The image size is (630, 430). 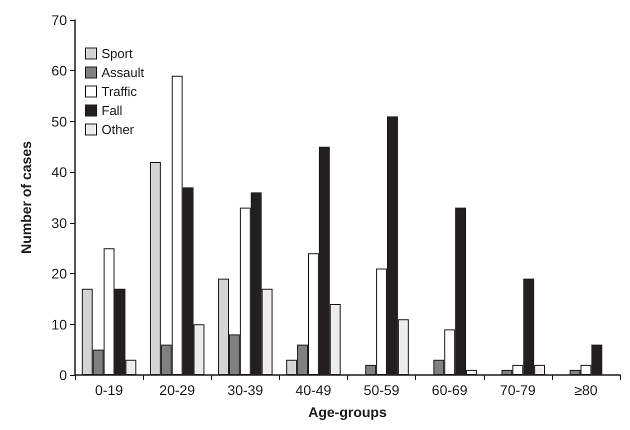 What do you see at coordinates (59, 222) in the screenshot?
I see `y-tick-label: 30` at bounding box center [59, 222].